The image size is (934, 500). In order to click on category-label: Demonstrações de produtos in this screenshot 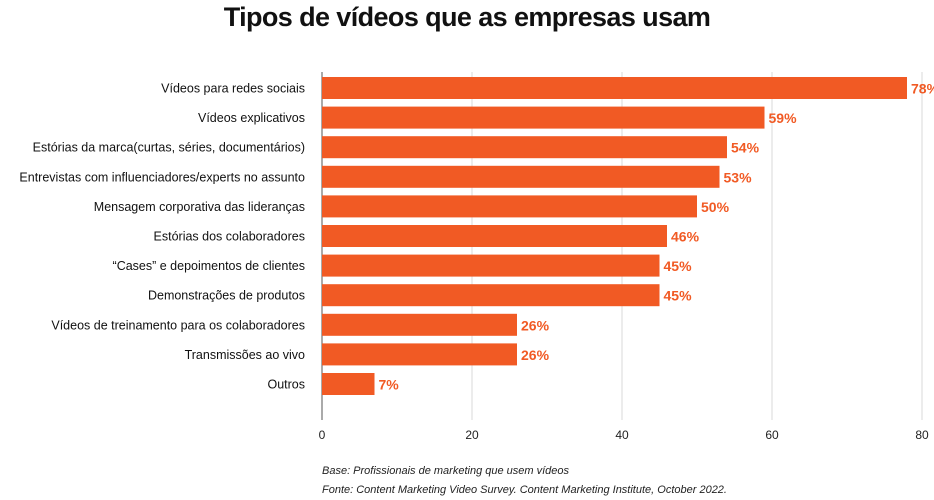, I will do `click(226, 296)`.